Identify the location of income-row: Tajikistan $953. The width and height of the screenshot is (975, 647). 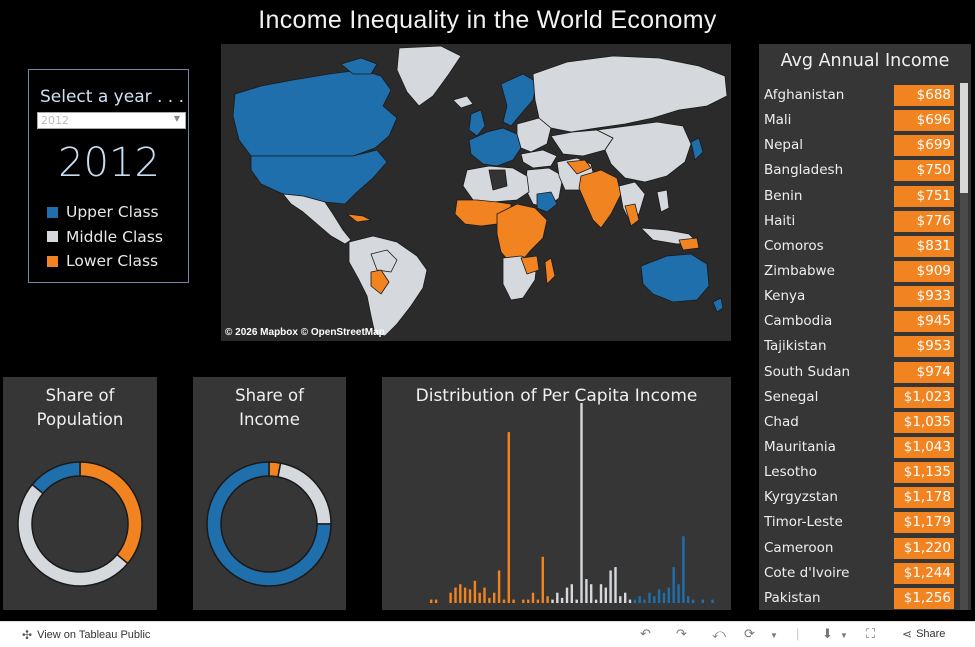
(865, 346).